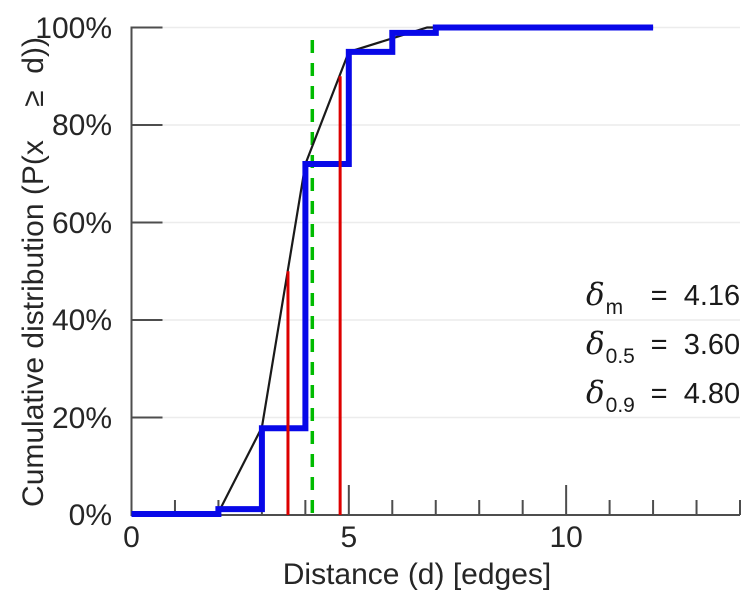  What do you see at coordinates (81, 418) in the screenshot?
I see `y-tick-label: 20%` at bounding box center [81, 418].